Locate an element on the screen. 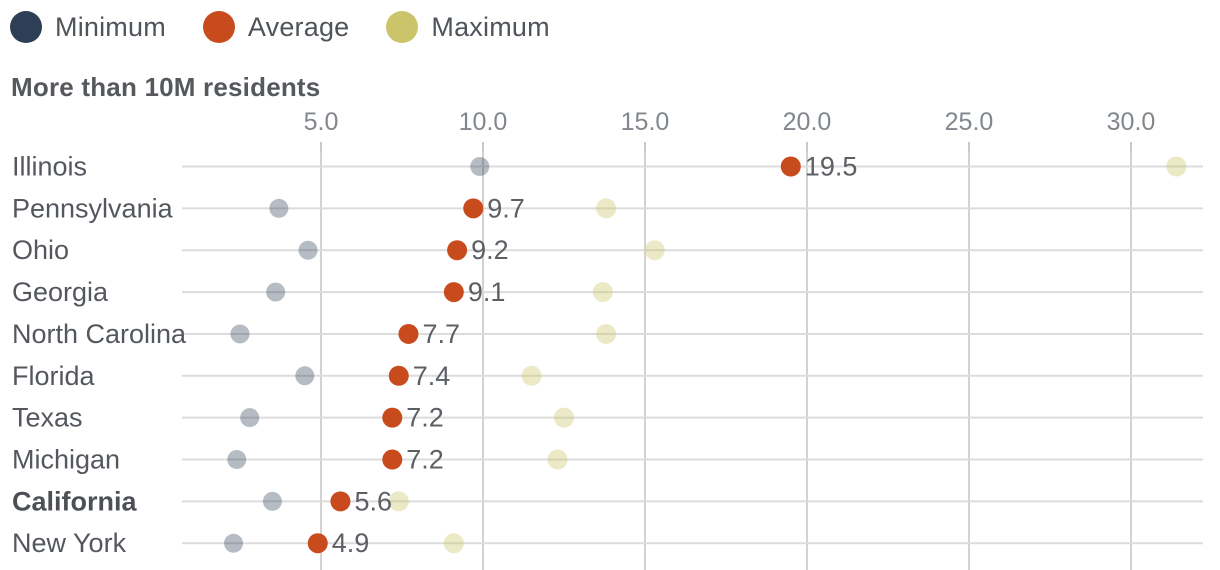 This screenshot has height=570, width=1220. row-label: Illinois is located at coordinates (49, 167).